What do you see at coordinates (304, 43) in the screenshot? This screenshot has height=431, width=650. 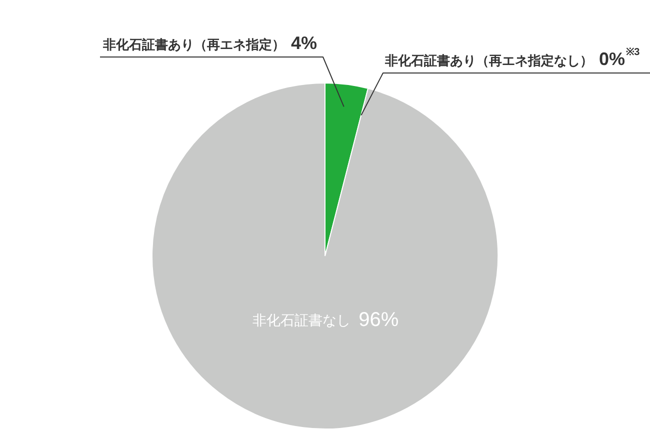 I see `data-label: 4%` at bounding box center [304, 43].